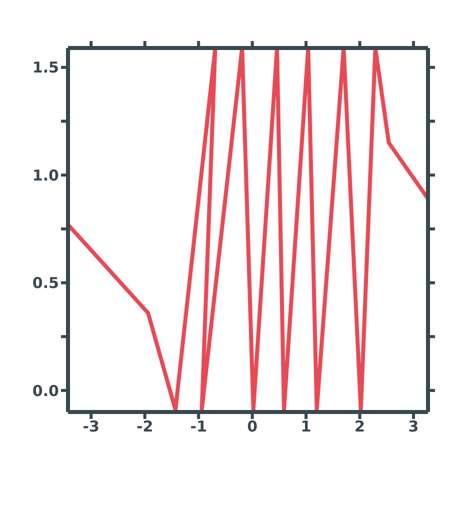 The height and width of the screenshot is (505, 474). I want to click on x-tick-label: -2, so click(145, 427).